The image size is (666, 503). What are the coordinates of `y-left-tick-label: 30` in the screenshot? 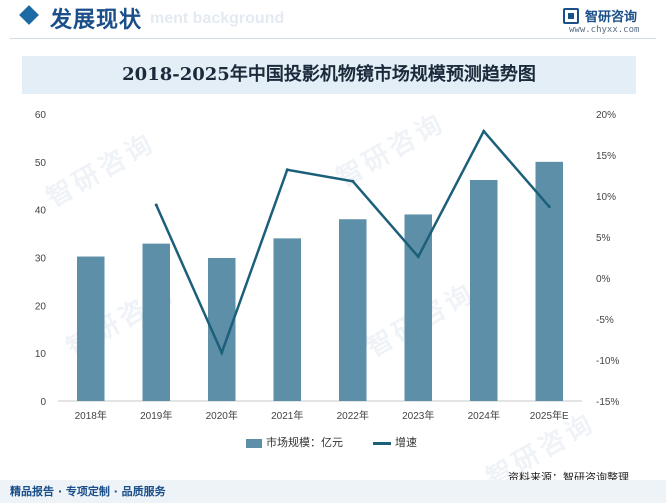 It's located at (41, 259).